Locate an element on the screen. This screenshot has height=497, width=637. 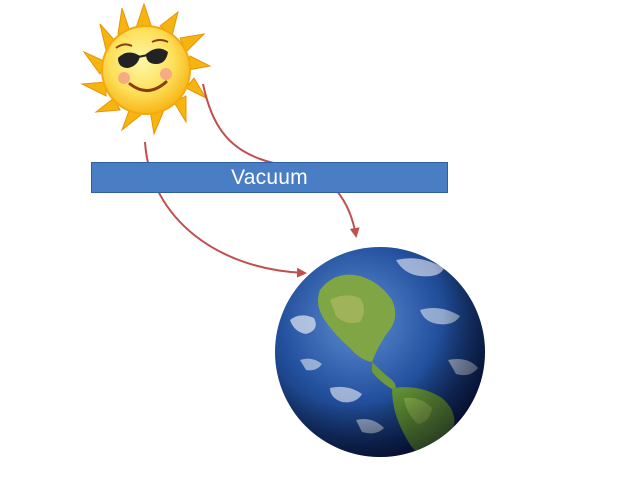
sun-face is located at coordinates (143, 65).